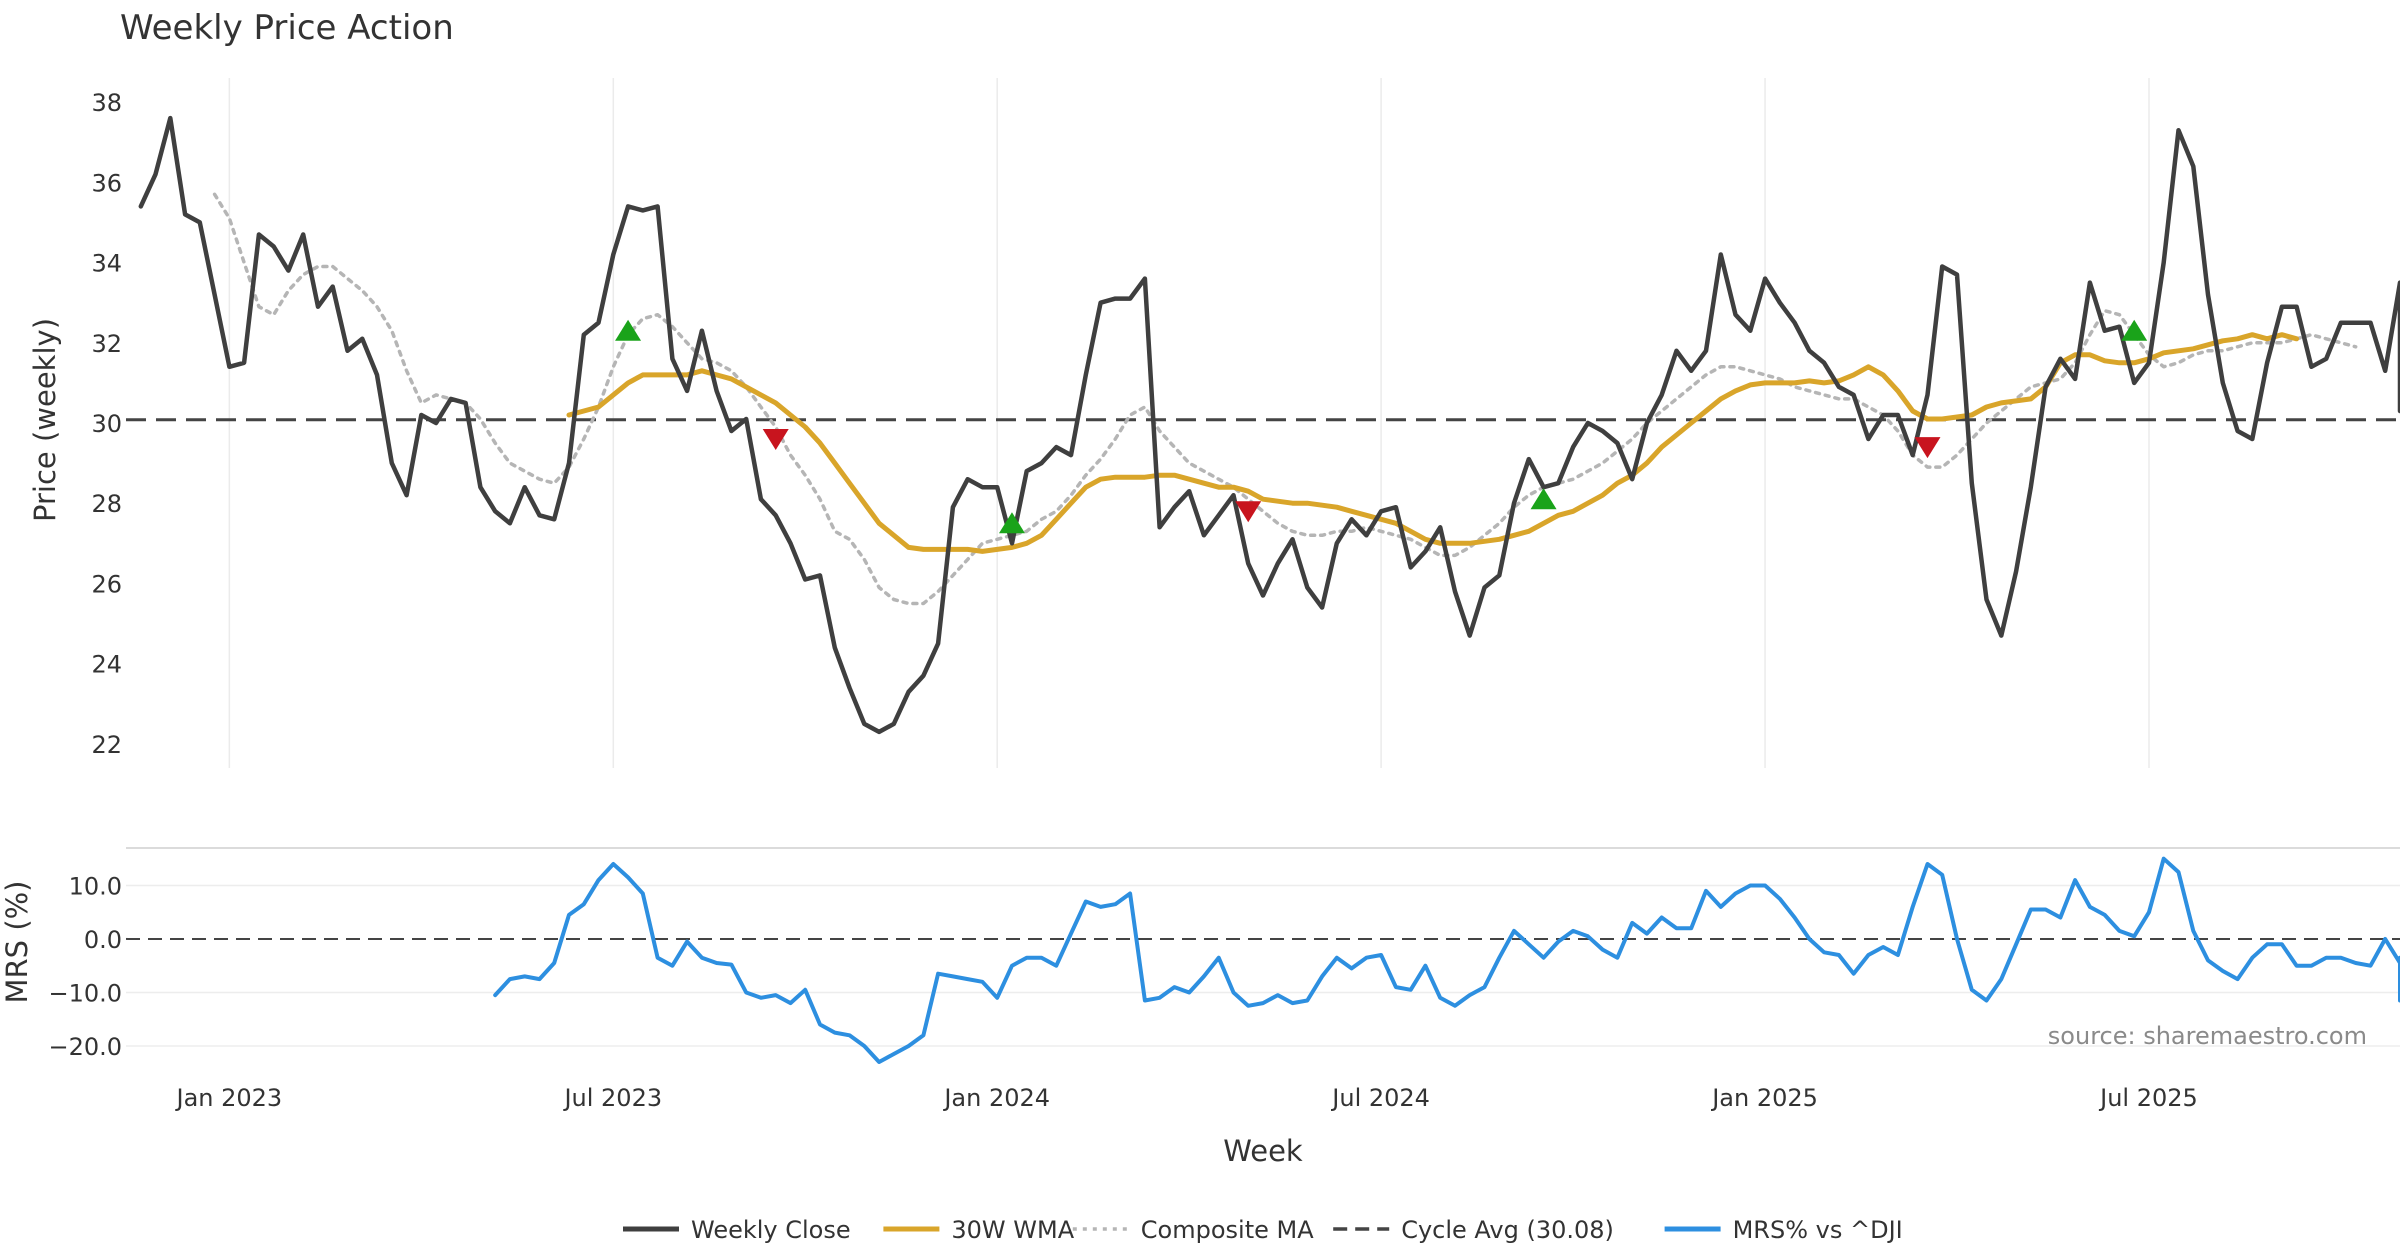  Describe the element at coordinates (1764, 1098) in the screenshot. I see `x-tick-label: Jan 2025` at that location.